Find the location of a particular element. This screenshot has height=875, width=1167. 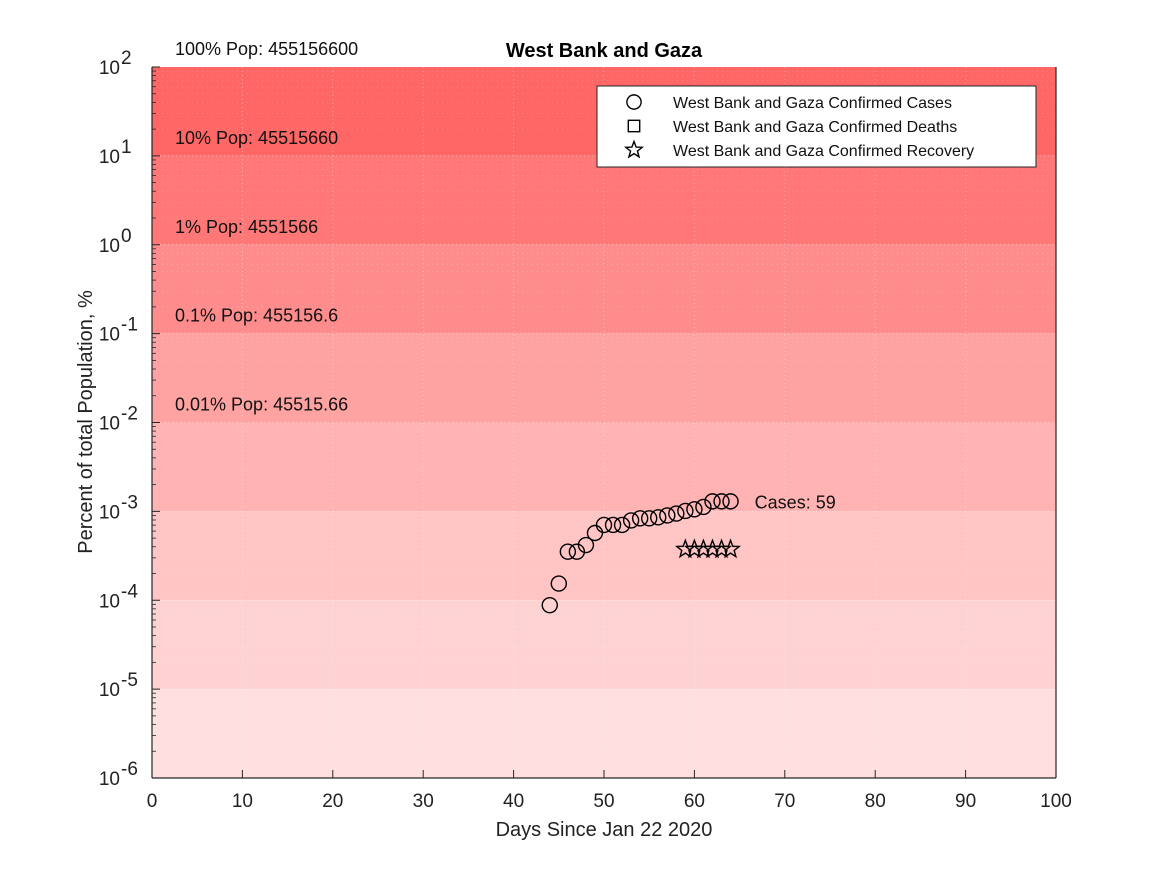

y-tick-exponent: -4 is located at coordinates (129, 591).